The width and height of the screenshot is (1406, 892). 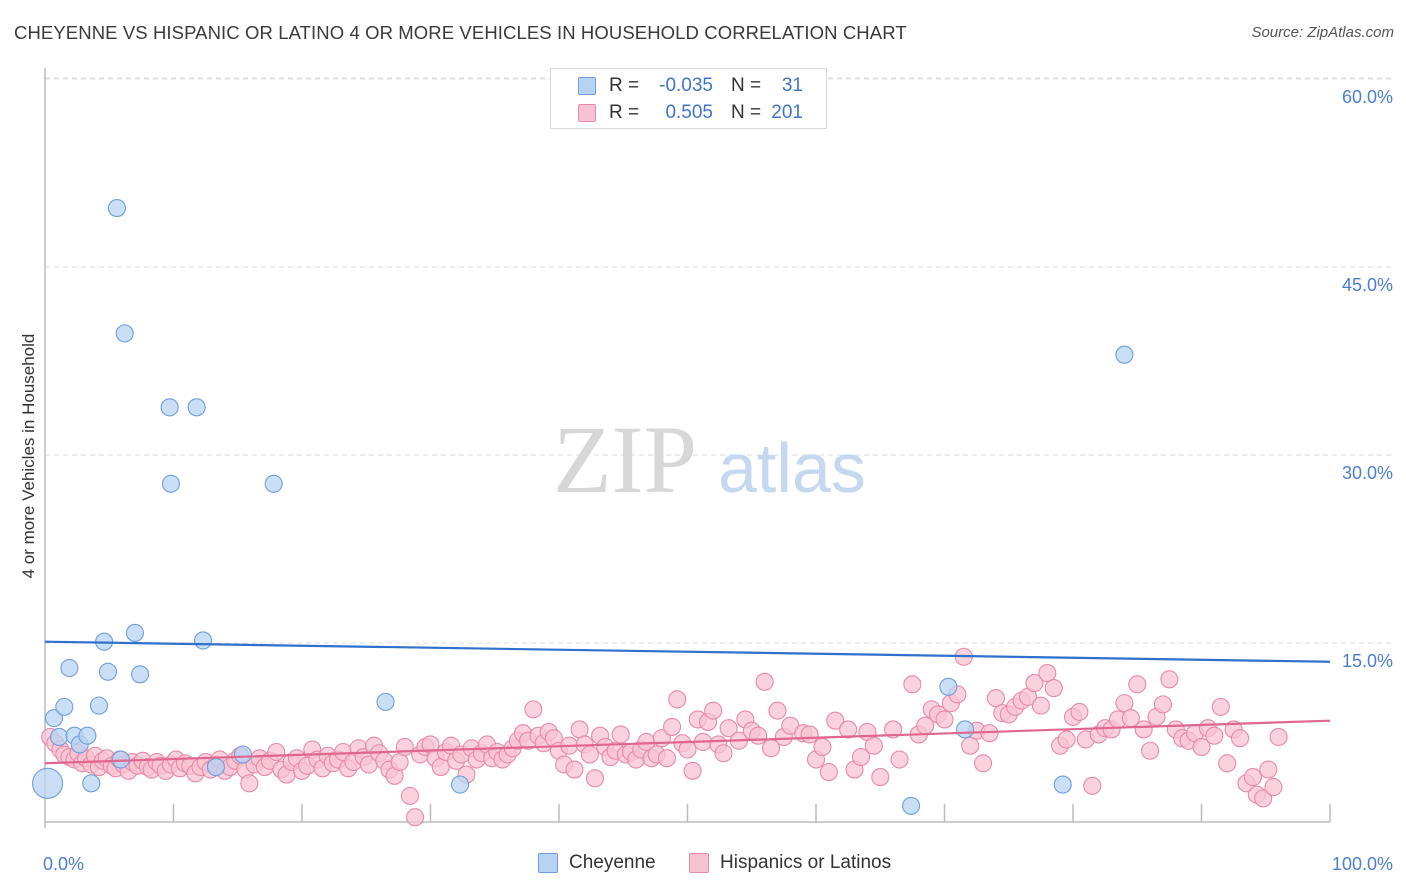 I want to click on y-tick-label: 30.0%, so click(x=1367, y=473).